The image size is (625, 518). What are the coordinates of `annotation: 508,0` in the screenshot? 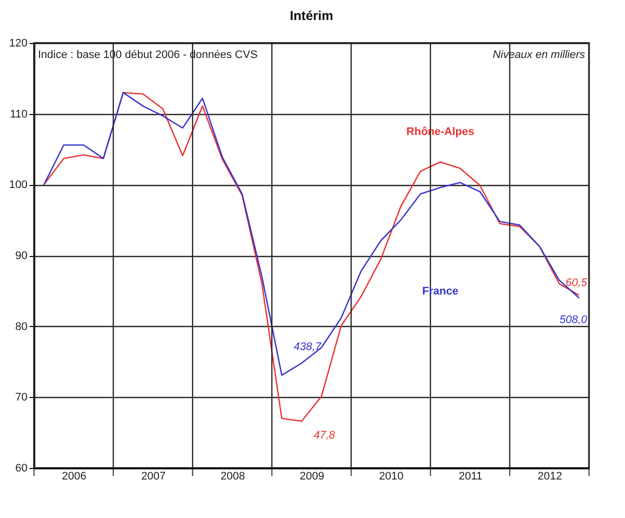 It's located at (574, 320).